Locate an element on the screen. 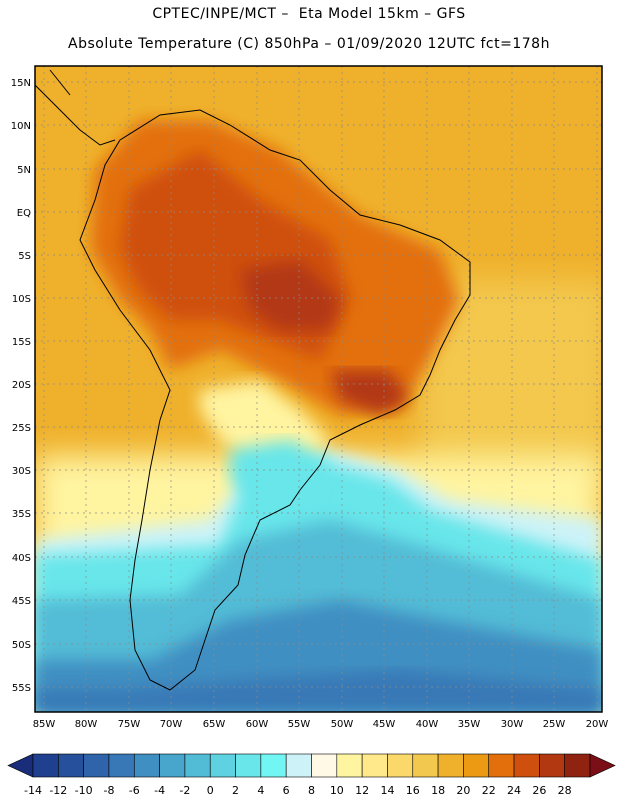  lon-label: 40W is located at coordinates (427, 724).